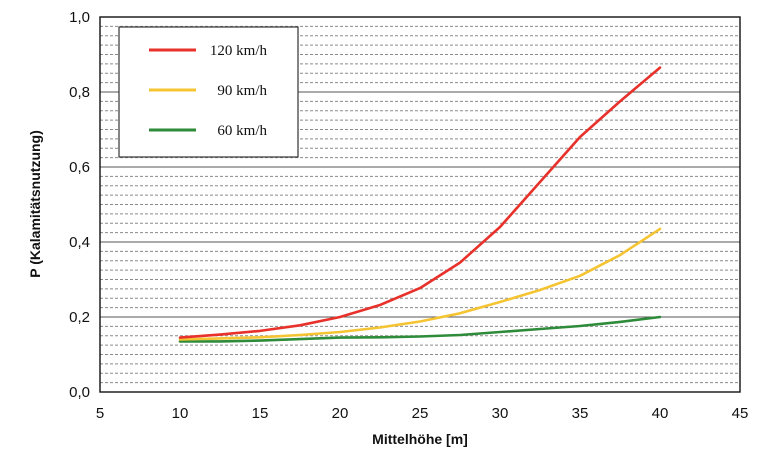  What do you see at coordinates (79, 92) in the screenshot?
I see `y-tick-label: 0,8` at bounding box center [79, 92].